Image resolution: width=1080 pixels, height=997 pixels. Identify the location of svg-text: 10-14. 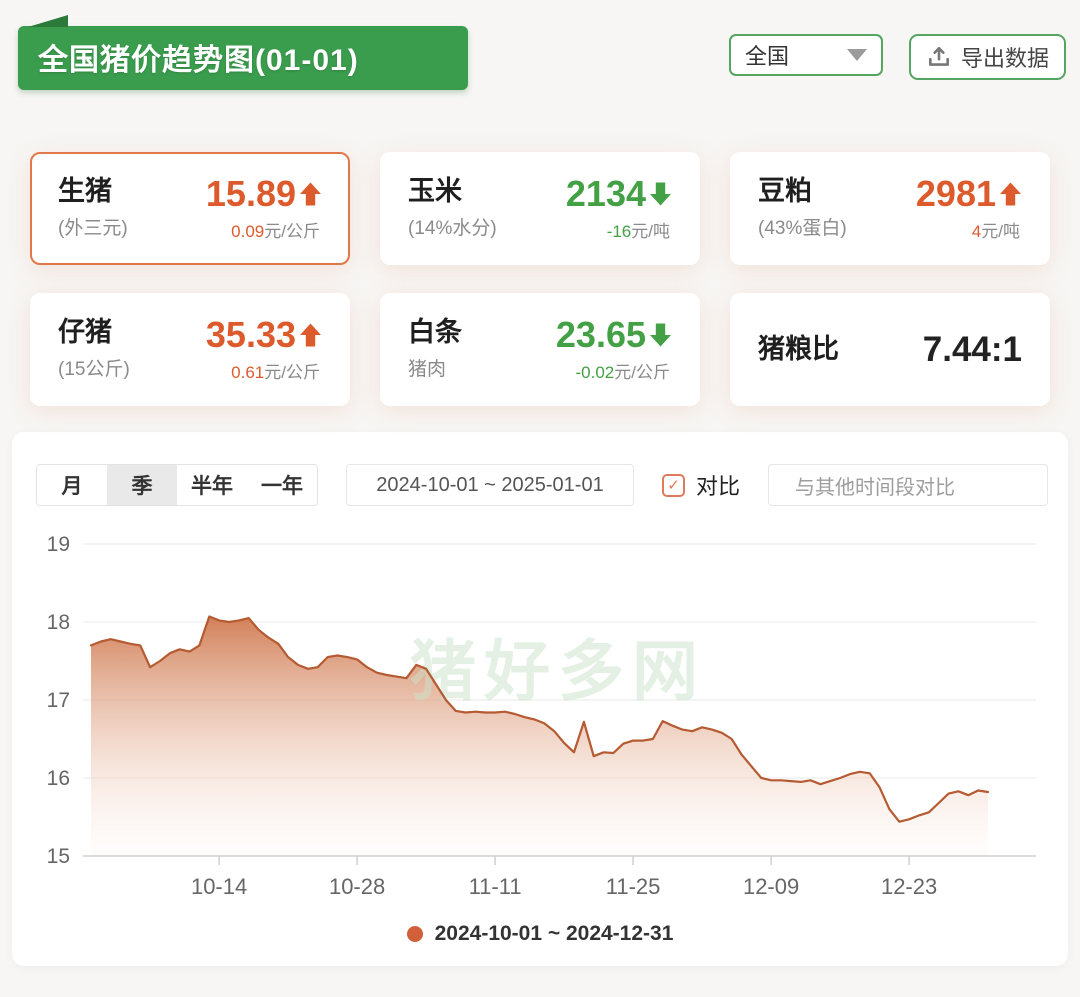
(219, 886).